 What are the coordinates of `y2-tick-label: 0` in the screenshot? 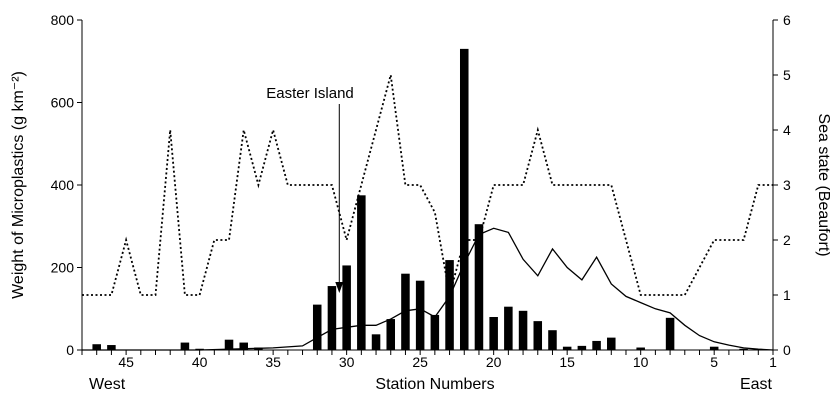 It's located at (787, 350).